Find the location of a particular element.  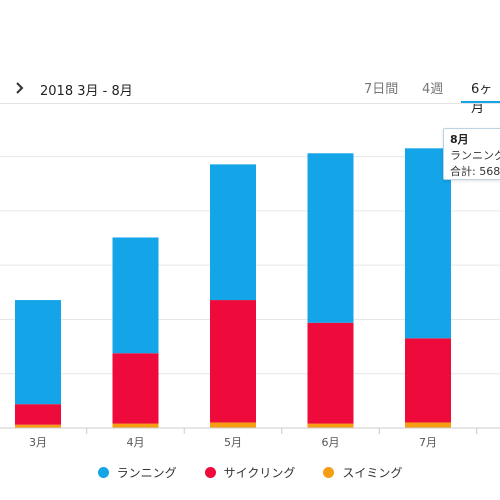

running-dot-icon is located at coordinates (103, 472).